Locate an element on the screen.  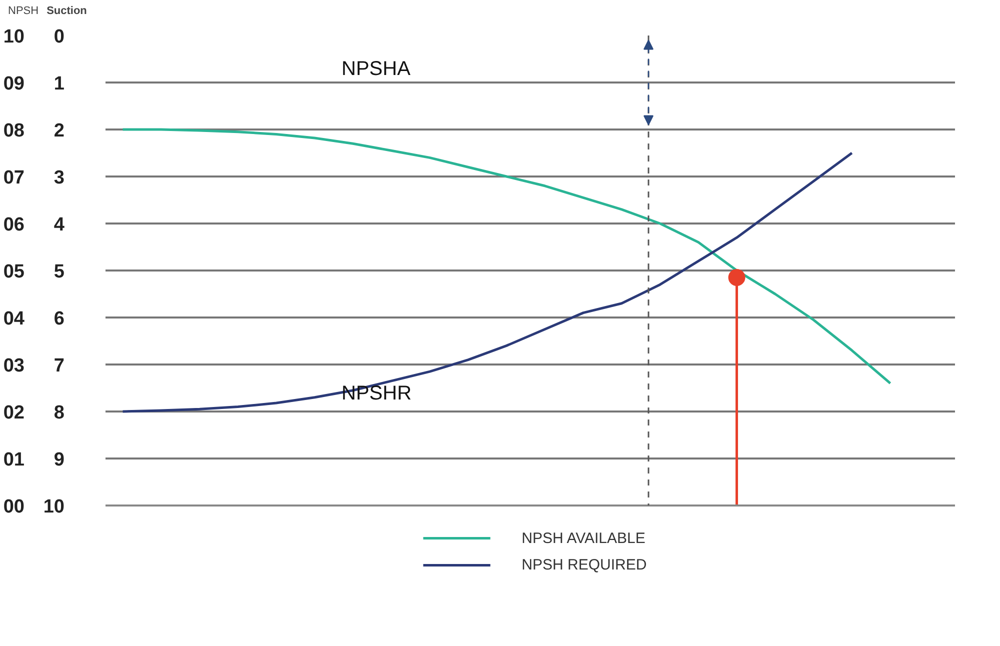
y2-tick-label: 9 is located at coordinates (59, 460).